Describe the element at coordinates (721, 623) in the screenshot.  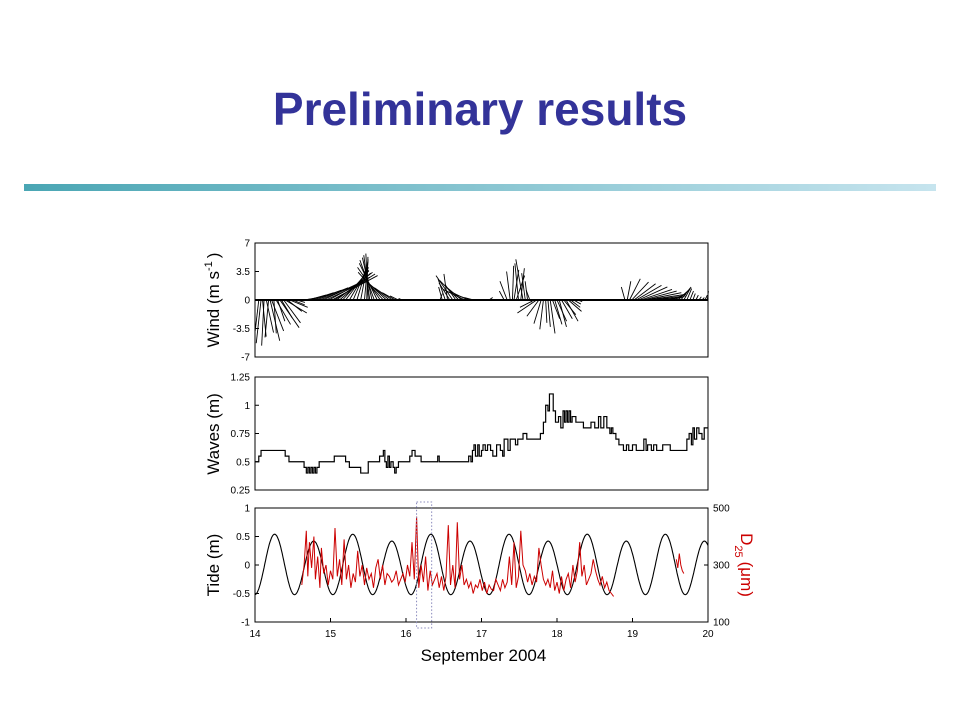
I see `d25-ytick-label: 100` at that location.